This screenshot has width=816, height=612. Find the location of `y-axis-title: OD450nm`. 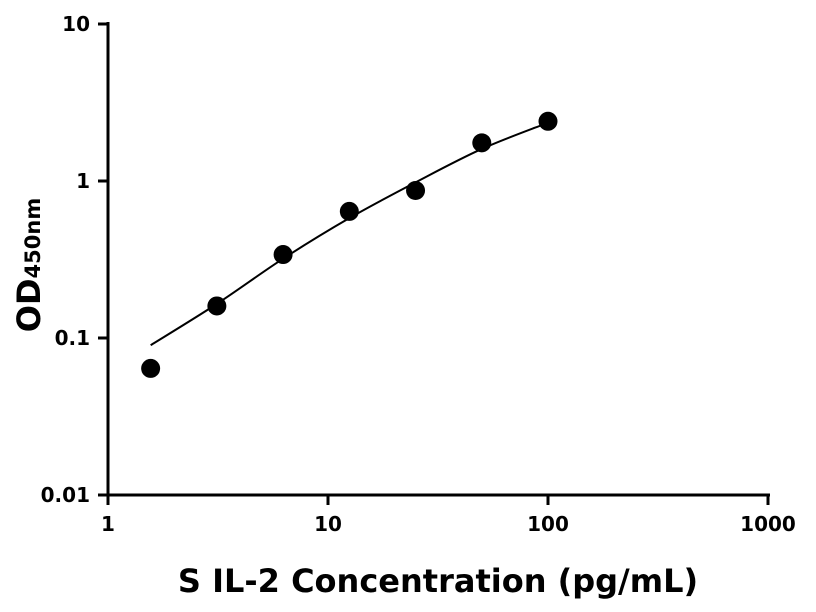

y-axis-title: OD450nm is located at coordinates (29, 265).